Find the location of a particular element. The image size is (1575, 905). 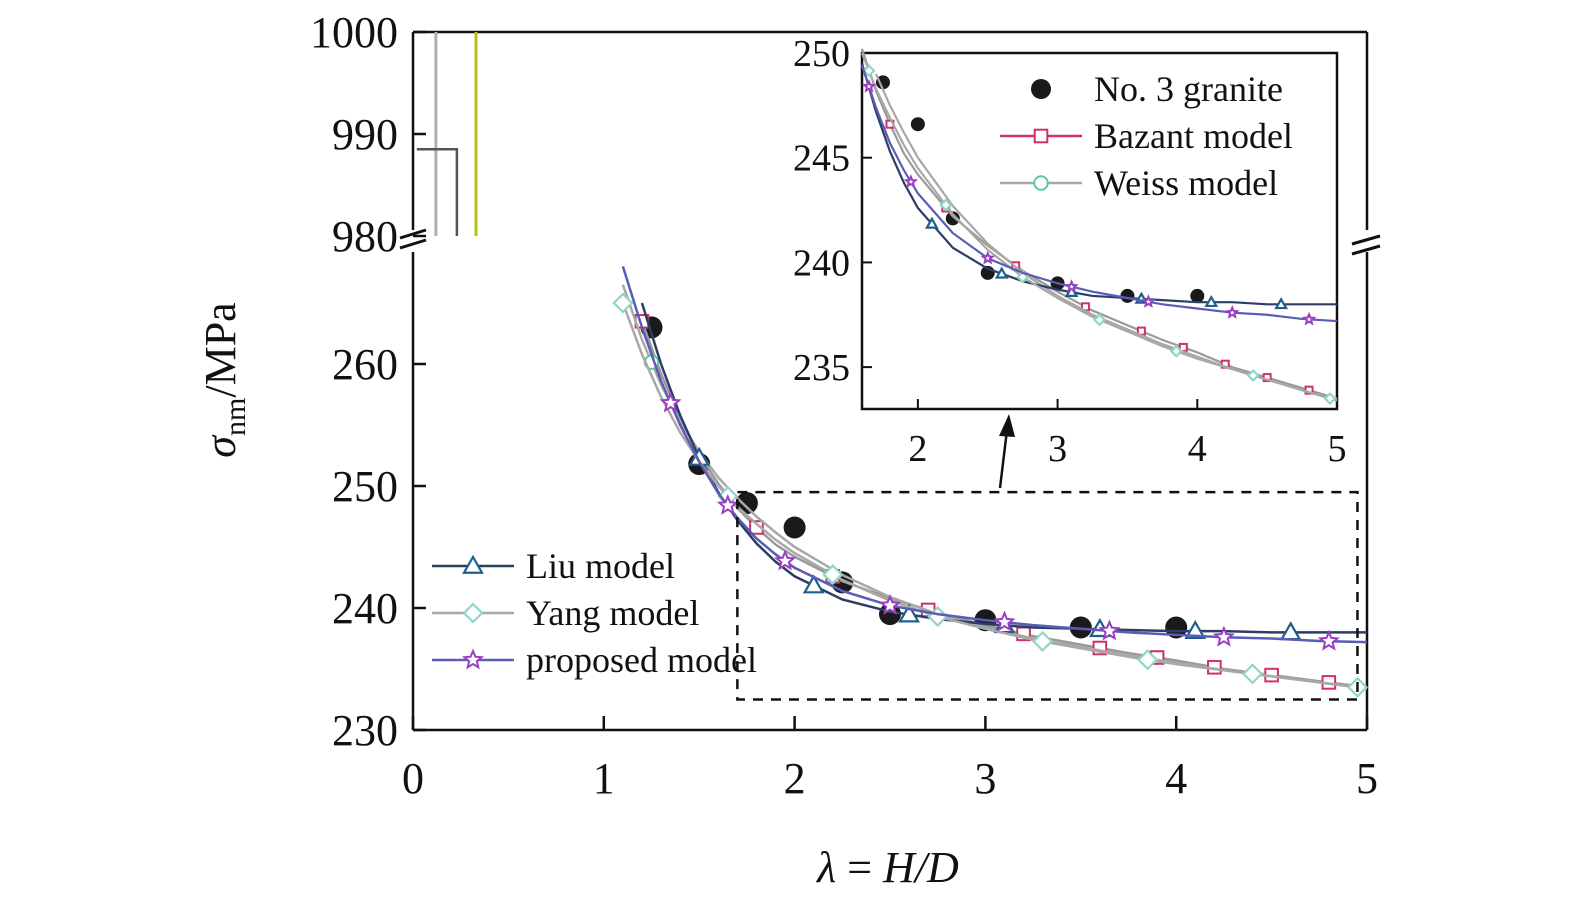

x-tick-label: 2 is located at coordinates (795, 778).